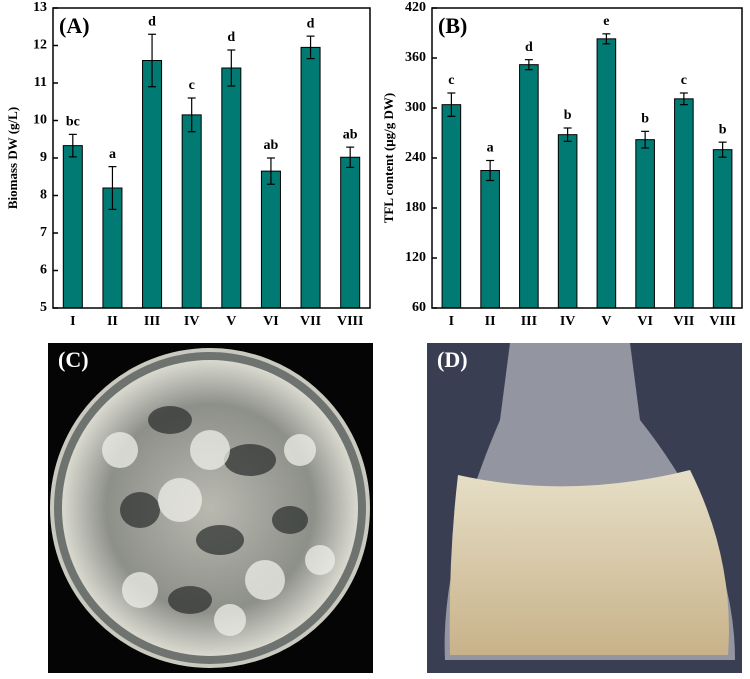  What do you see at coordinates (40, 120) in the screenshot?
I see `y-tick-label: 10` at bounding box center [40, 120].